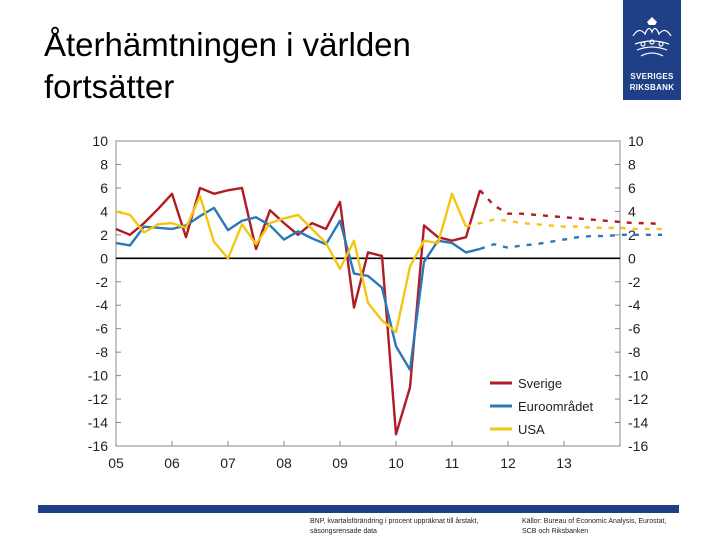  I want to click on footnote-right-line-2: SCB och Riksbanken, so click(555, 531).